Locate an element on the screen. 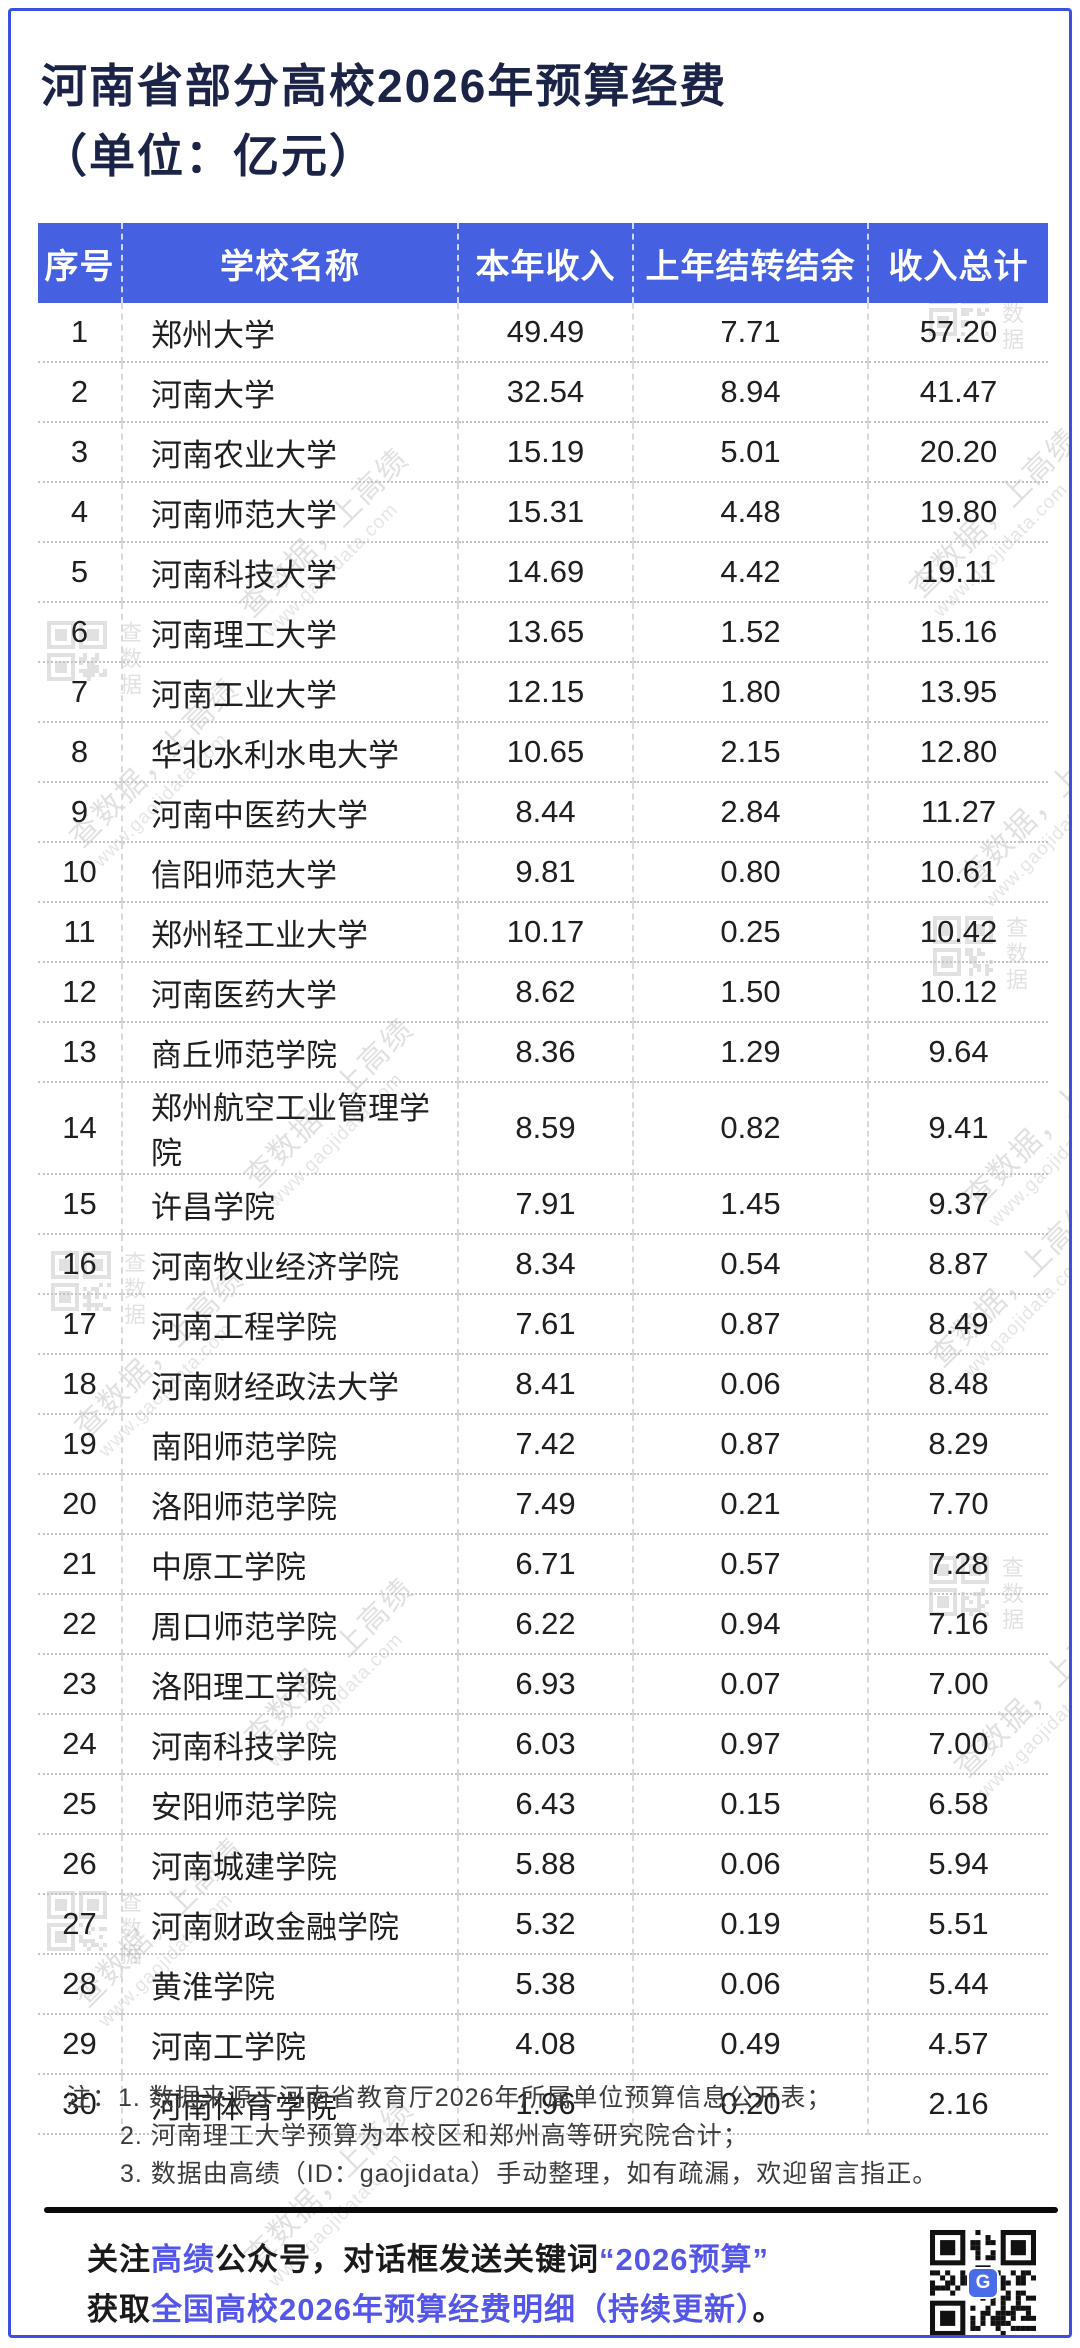  cell-current-income: 7.91 is located at coordinates (545, 1204).